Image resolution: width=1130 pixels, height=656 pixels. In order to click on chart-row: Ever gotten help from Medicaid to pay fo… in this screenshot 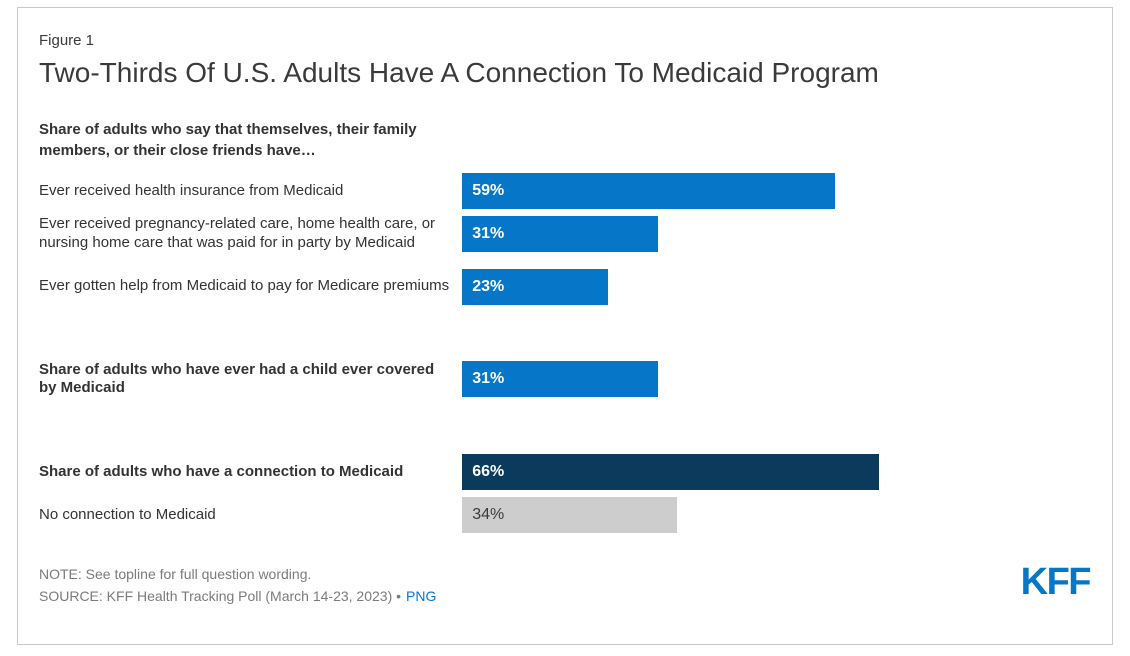, I will do `click(566, 286)`.